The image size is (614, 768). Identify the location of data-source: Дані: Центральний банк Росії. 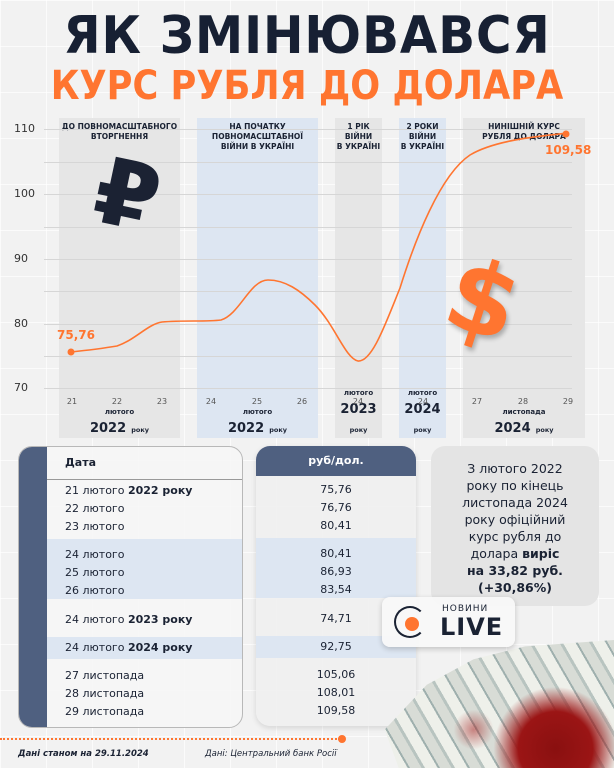
(271, 754).